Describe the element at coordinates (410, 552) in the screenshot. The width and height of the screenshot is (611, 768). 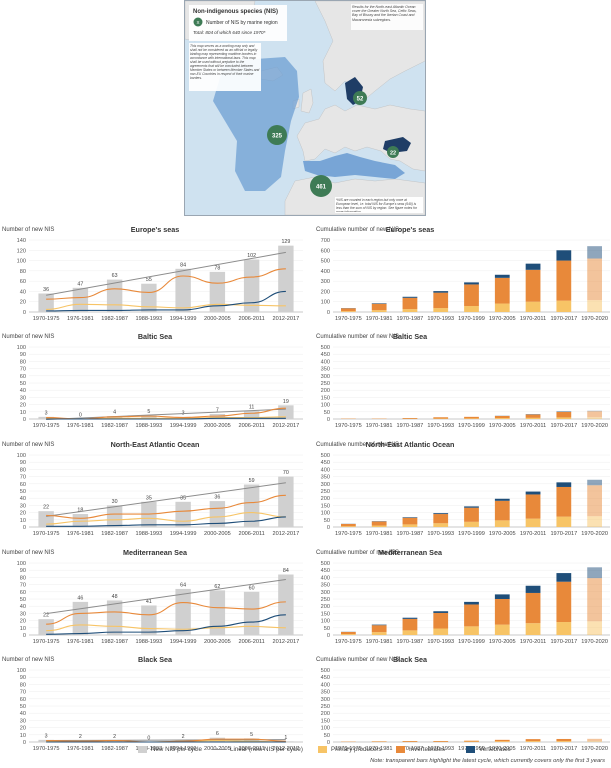
I see `right-title-mediterranean-sea: Mediterranean Sea` at that location.